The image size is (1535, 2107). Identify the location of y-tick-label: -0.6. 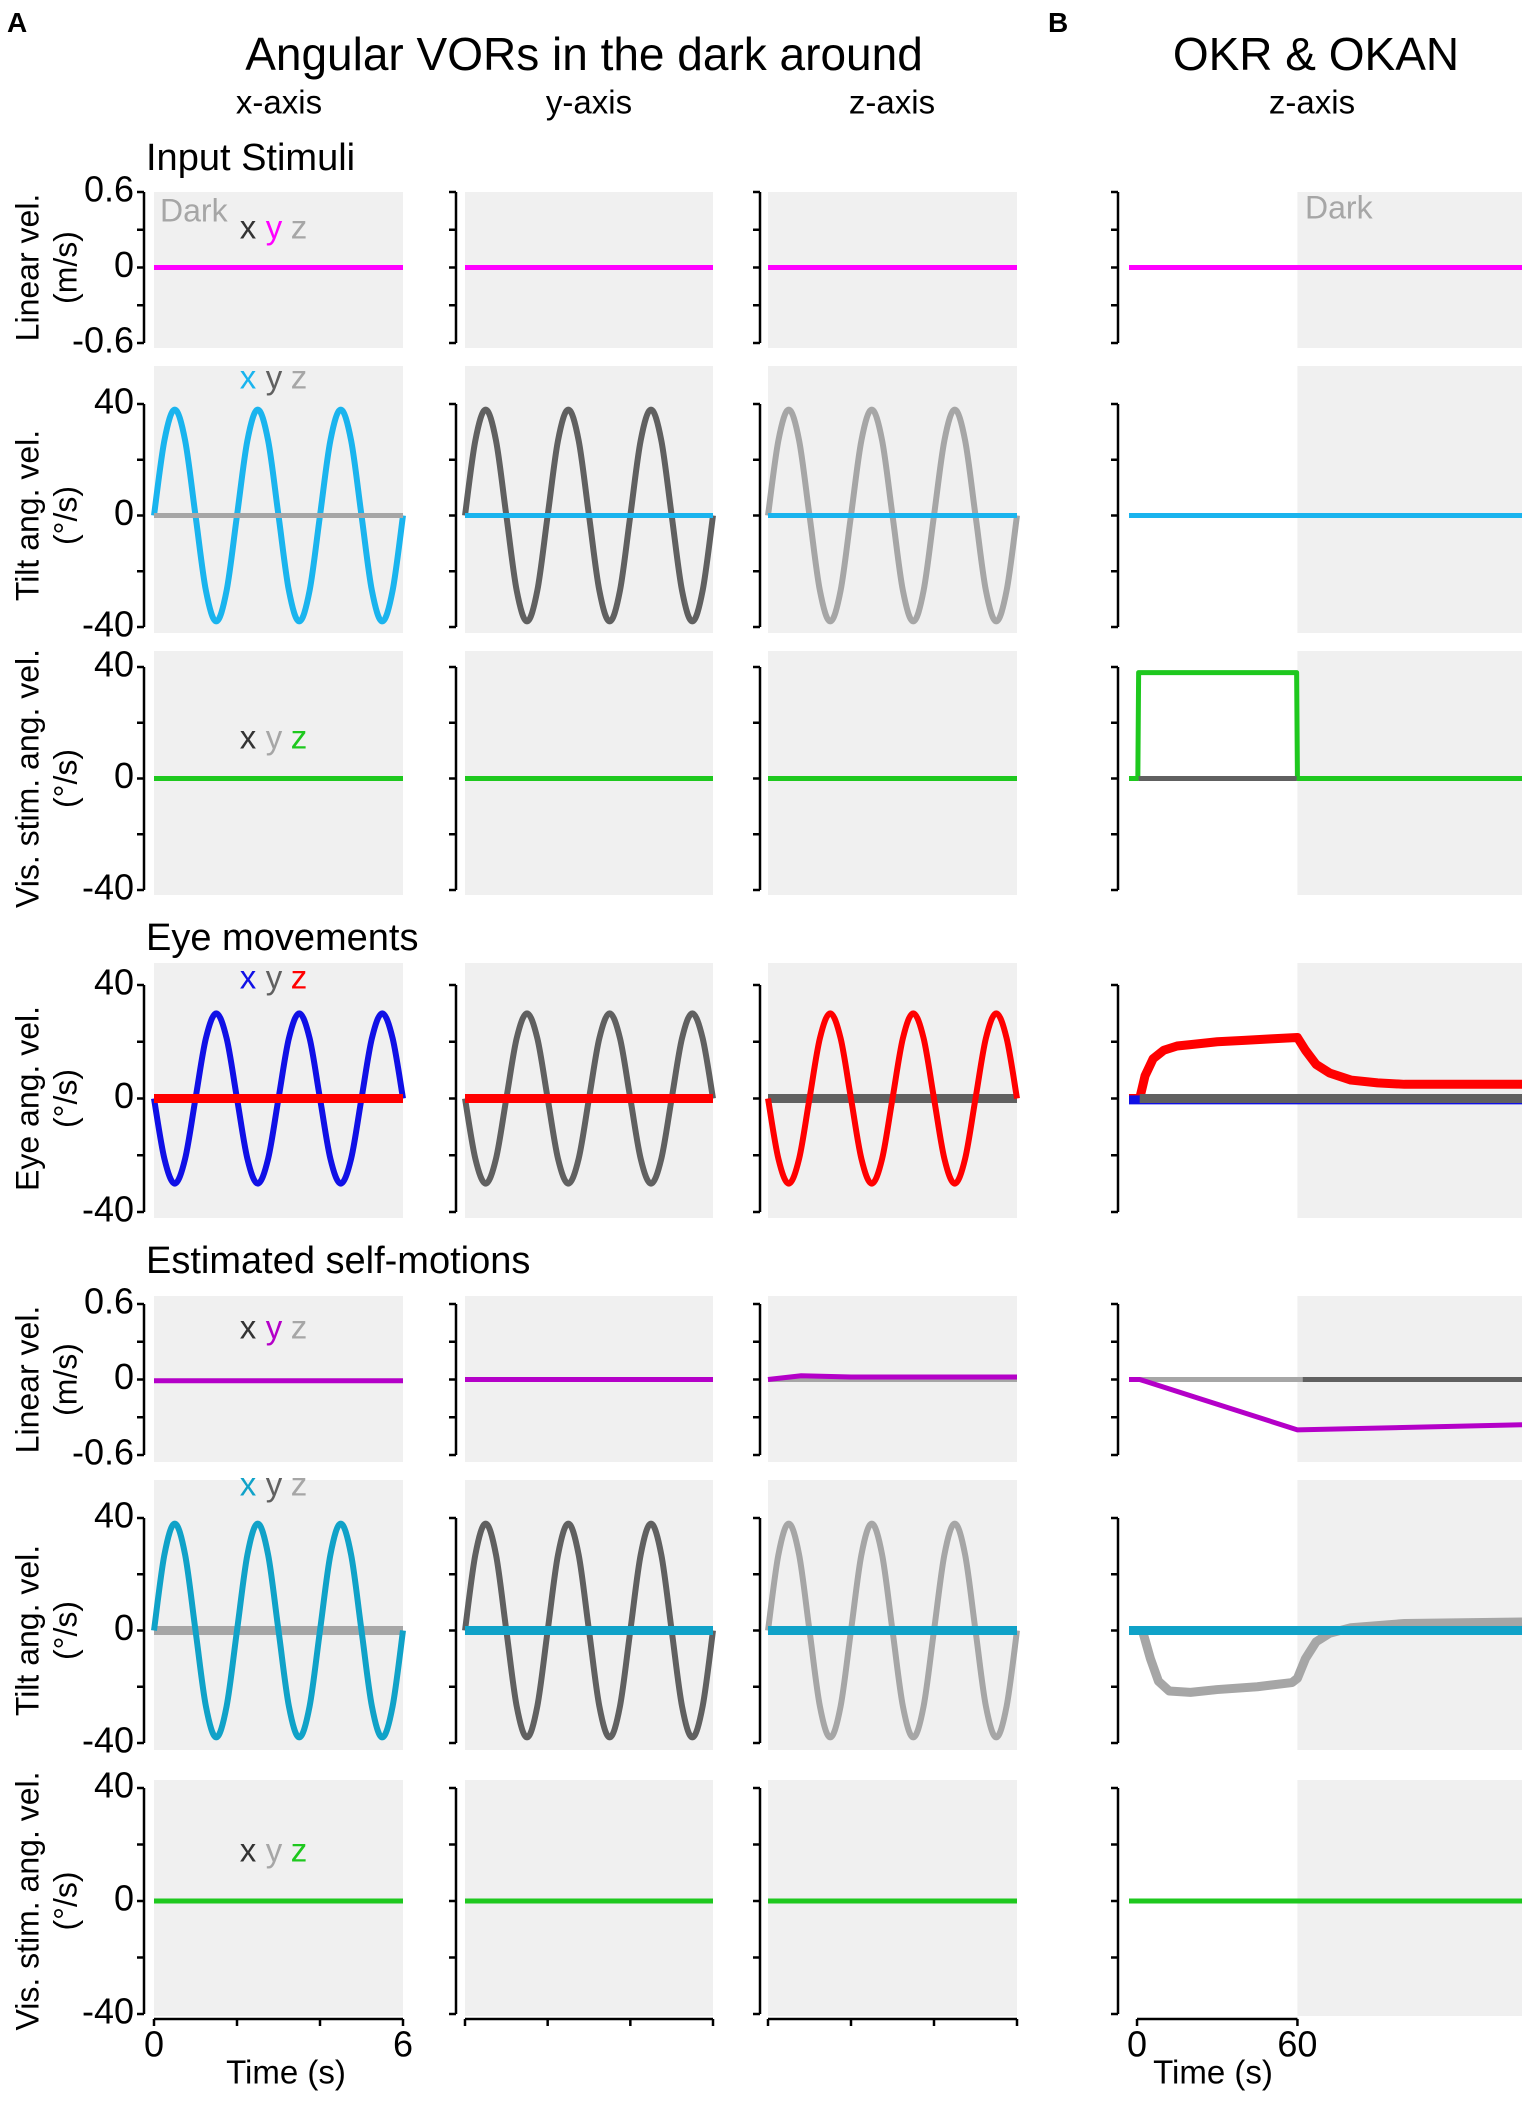
(103, 1452).